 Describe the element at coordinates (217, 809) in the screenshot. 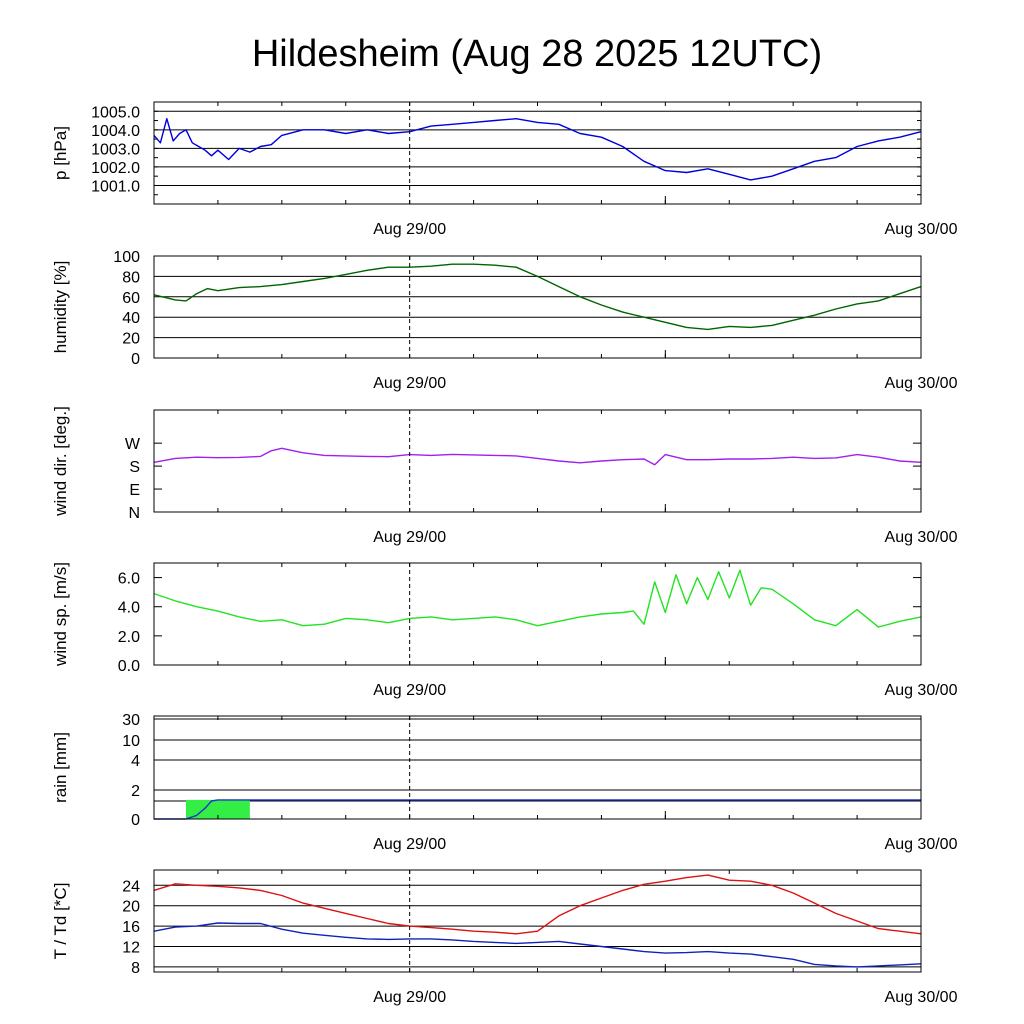

I see `rain-bar` at that location.